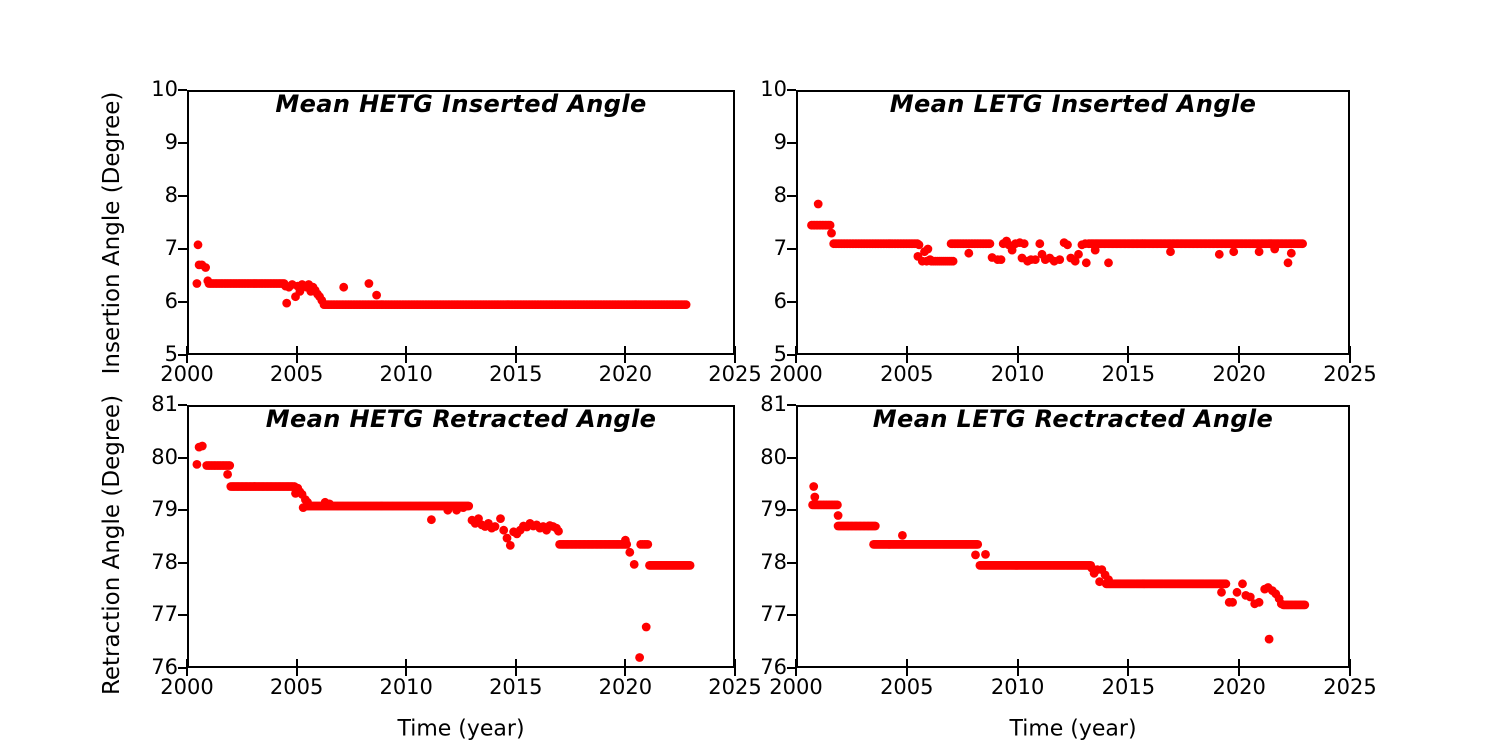 The width and height of the screenshot is (1500, 750). I want to click on x-axis-label-left: Time (year), so click(461, 729).